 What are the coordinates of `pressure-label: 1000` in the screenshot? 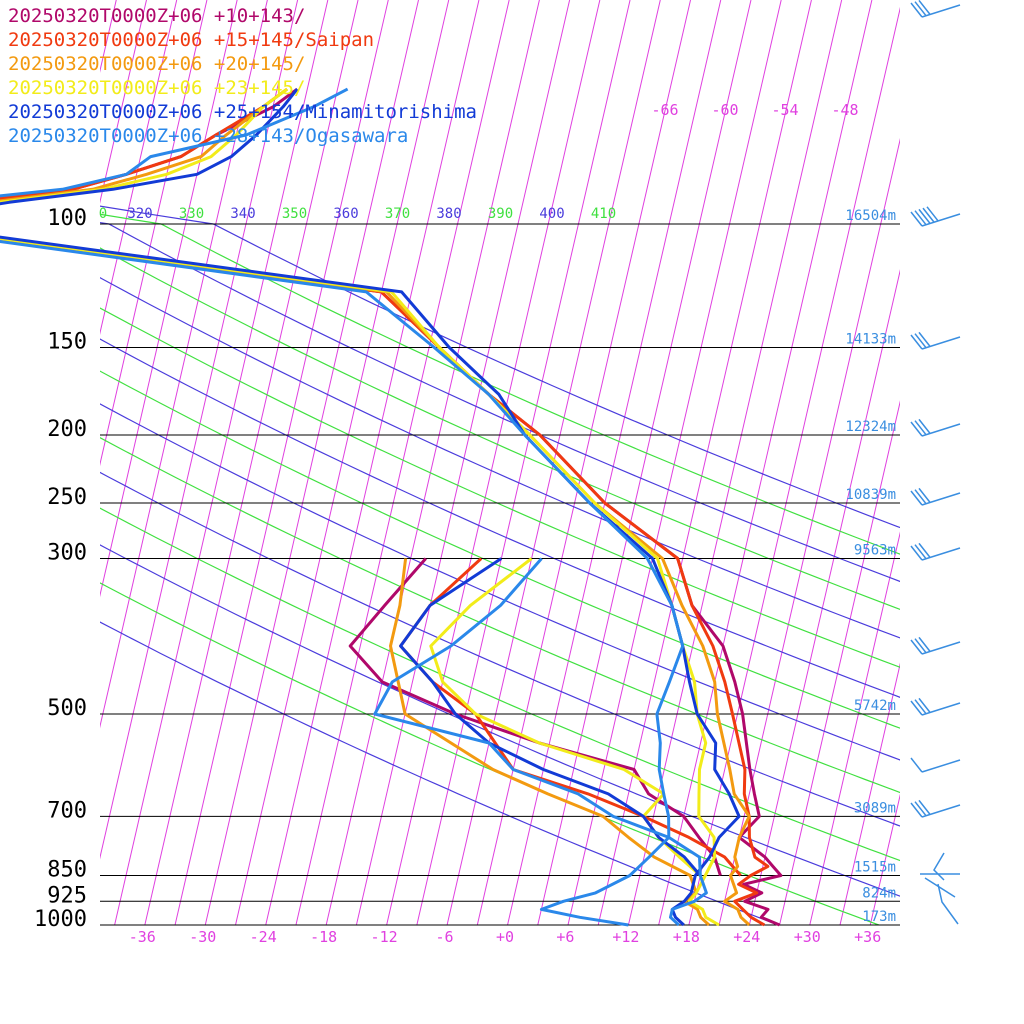 It's located at (60, 919).